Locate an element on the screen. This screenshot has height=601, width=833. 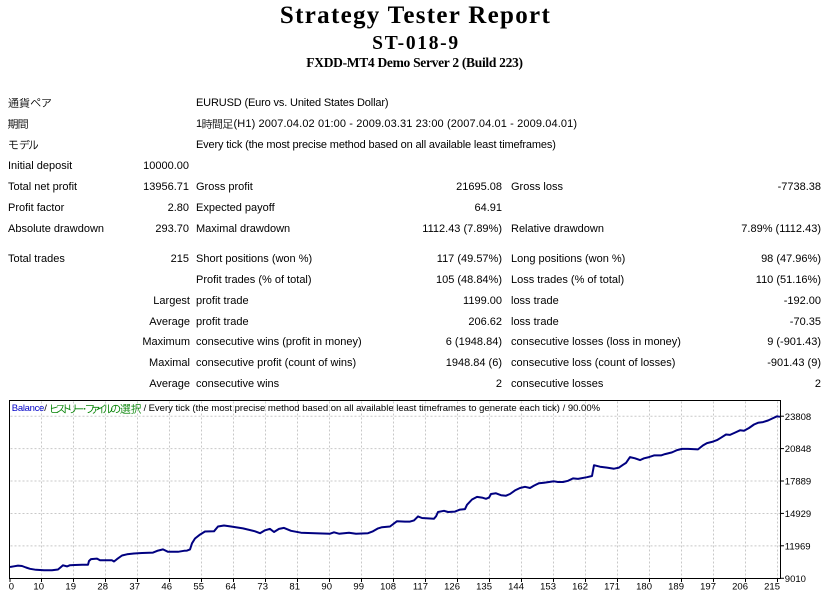
svg-text: 90 is located at coordinates (326, 587).